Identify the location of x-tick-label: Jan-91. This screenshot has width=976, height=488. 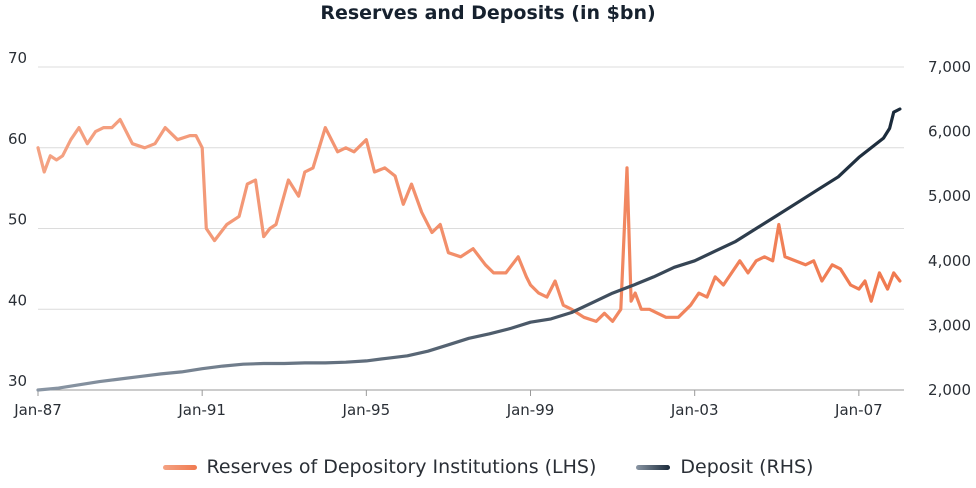
(201, 410).